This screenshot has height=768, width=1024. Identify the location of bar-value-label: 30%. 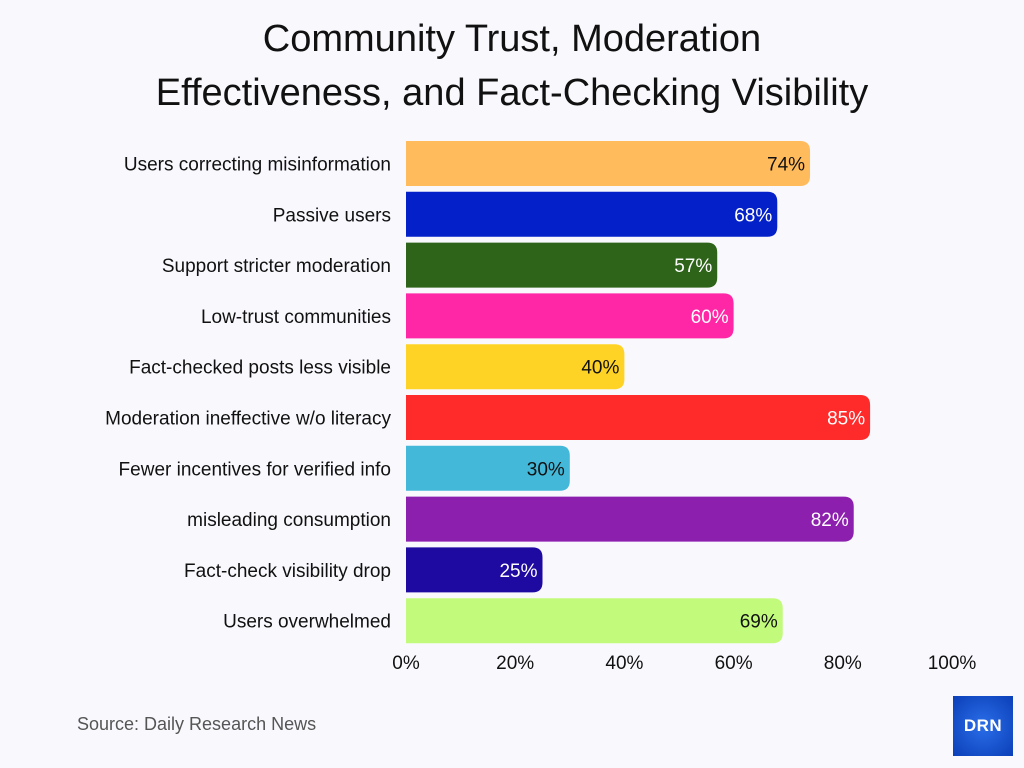
(546, 469).